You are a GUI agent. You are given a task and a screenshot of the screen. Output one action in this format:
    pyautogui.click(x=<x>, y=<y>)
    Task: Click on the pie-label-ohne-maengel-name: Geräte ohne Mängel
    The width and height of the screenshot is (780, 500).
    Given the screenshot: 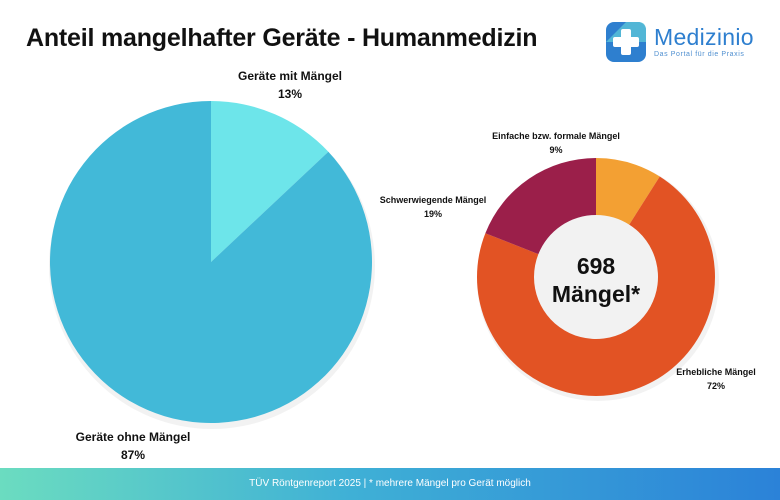 What is the action you would take?
    pyautogui.click(x=133, y=437)
    